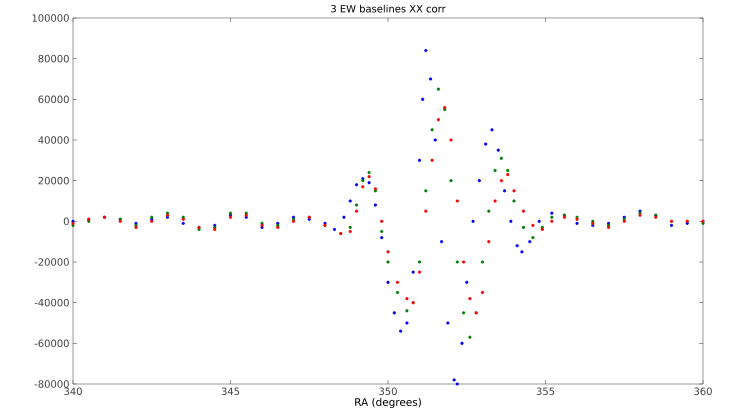 Image resolution: width=729 pixels, height=418 pixels. What do you see at coordinates (231, 392) in the screenshot?
I see `x-tick-label: 345` at bounding box center [231, 392].